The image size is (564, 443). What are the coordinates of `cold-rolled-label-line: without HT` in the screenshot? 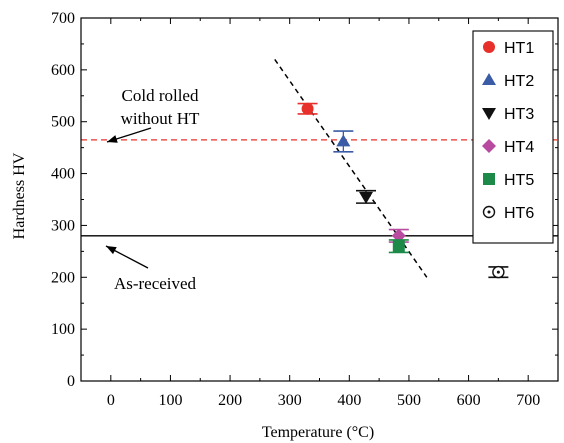 It's located at (160, 118).